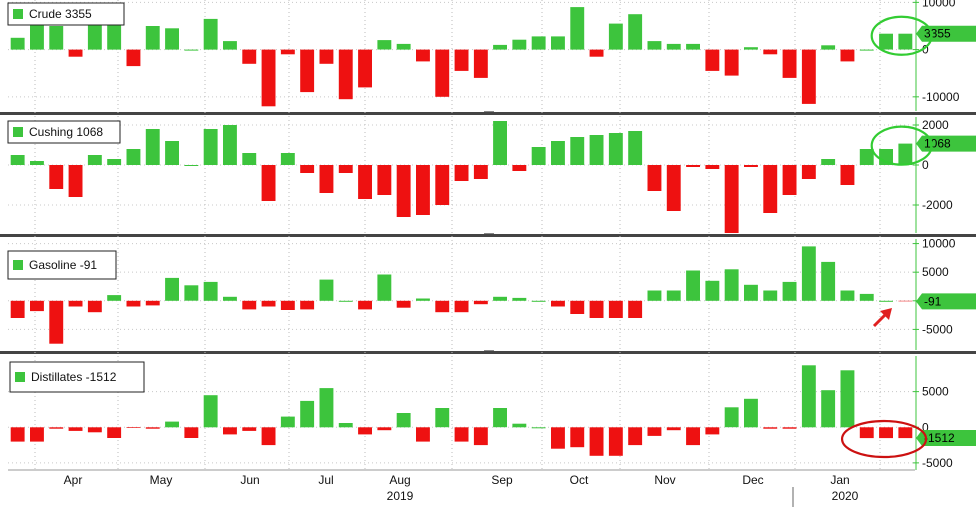  I want to click on x-year-label: 2019, so click(400, 496).